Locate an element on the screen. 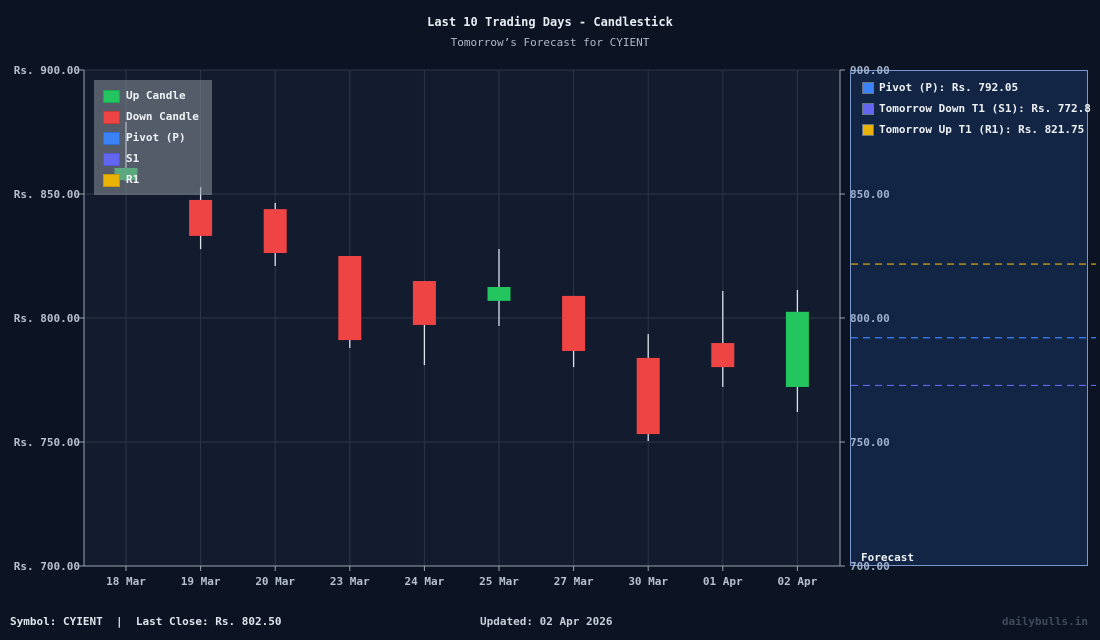  legend-label: Up Candle is located at coordinates (156, 95).